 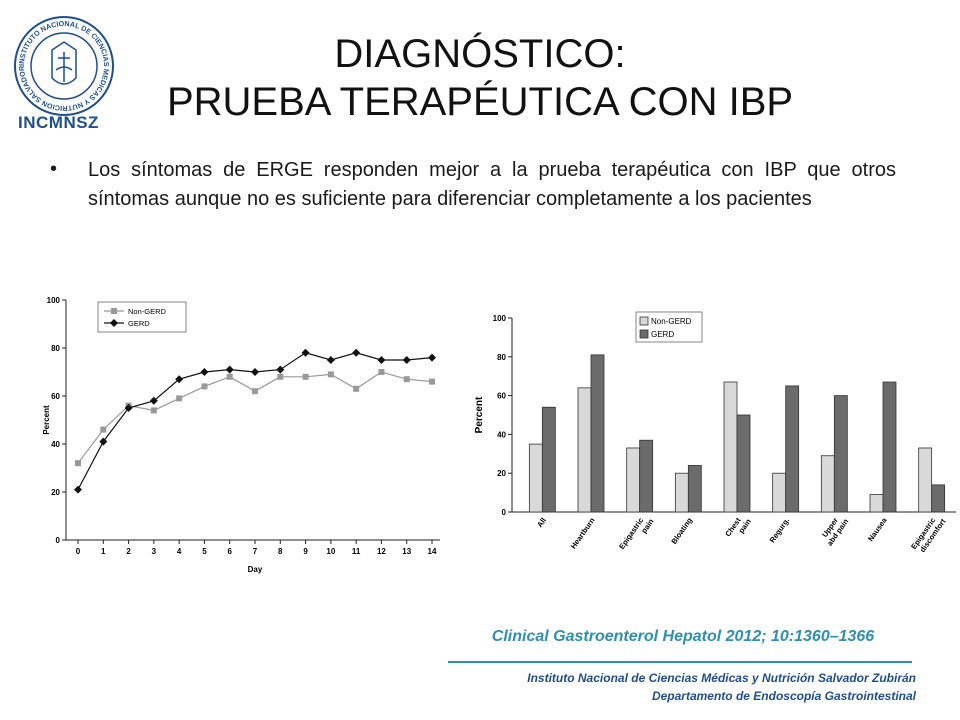 I want to click on category-label: Regurg., so click(x=780, y=530).